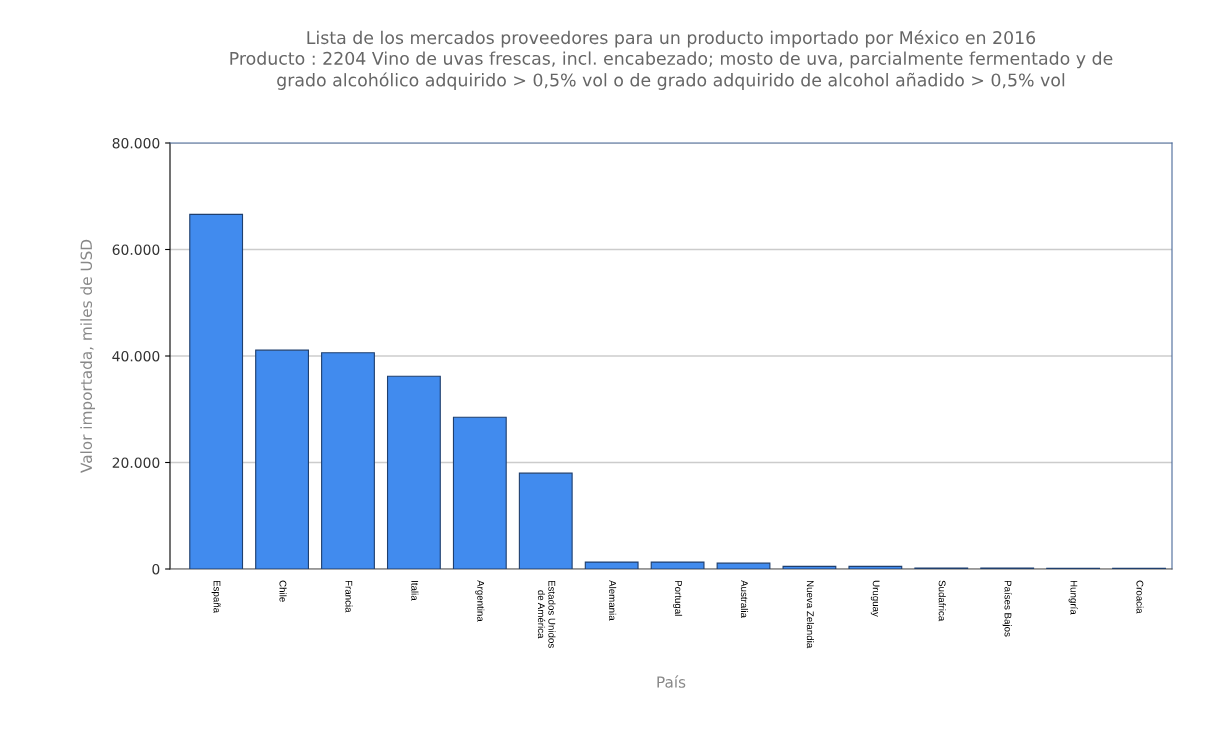  What do you see at coordinates (136, 356) in the screenshot?
I see `y-tick-label: 40.000` at bounding box center [136, 356].